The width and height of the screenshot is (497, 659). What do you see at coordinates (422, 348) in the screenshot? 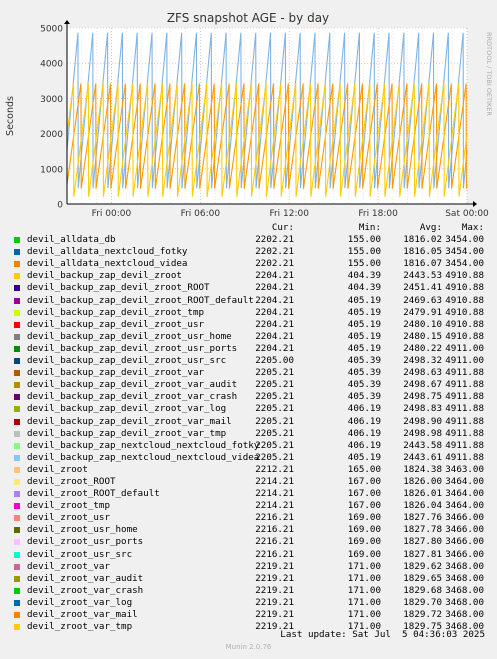
I see `legend-avg-value: 2480.22` at bounding box center [422, 348].